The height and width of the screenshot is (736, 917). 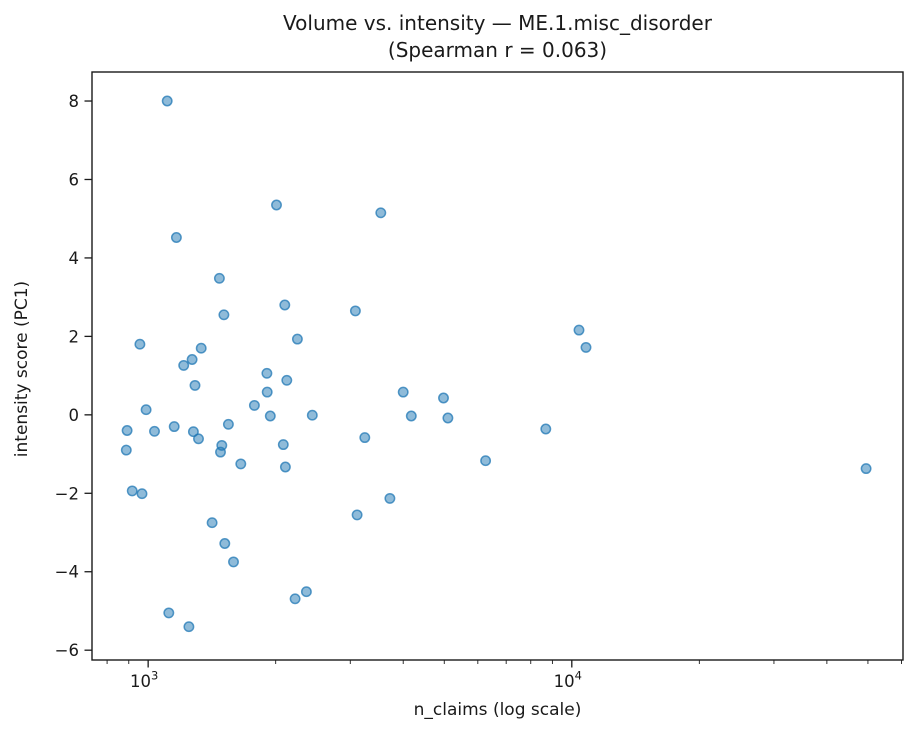 I want to click on y-tick-label: 4, so click(x=74, y=258).